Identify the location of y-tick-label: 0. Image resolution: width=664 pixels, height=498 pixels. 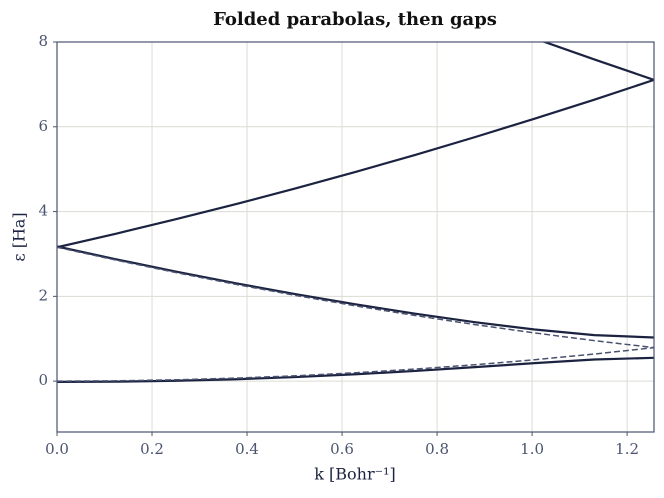
(43, 380).